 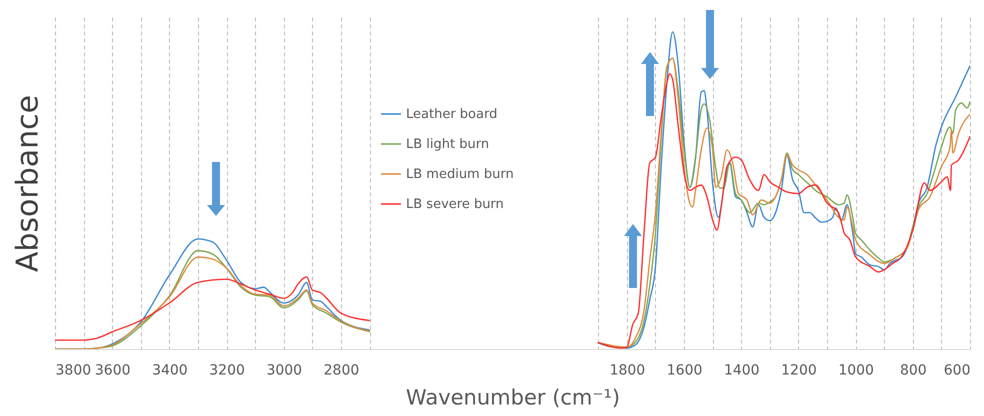 What do you see at coordinates (284, 370) in the screenshot?
I see `x-tick-label: 3000` at bounding box center [284, 370].